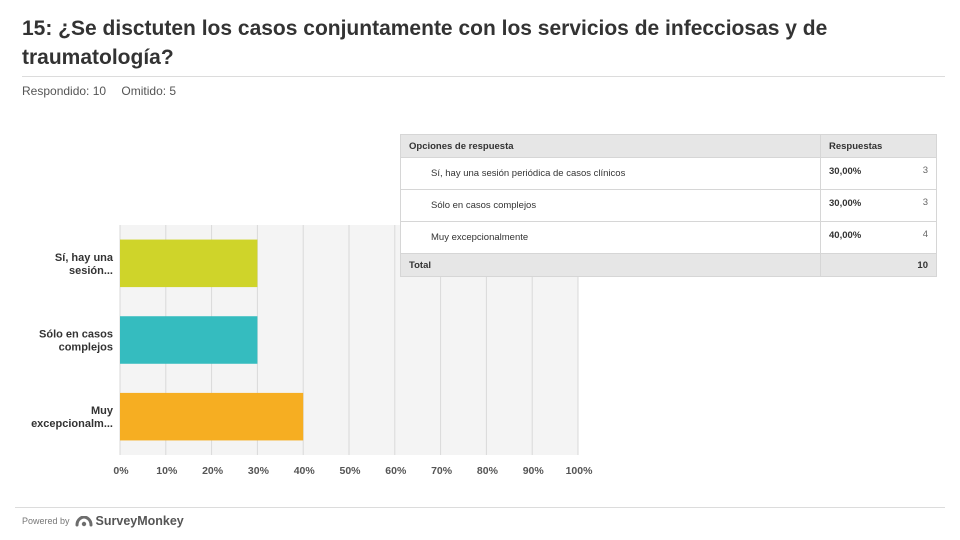  I want to click on response-percent: 40,00%, so click(845, 235).